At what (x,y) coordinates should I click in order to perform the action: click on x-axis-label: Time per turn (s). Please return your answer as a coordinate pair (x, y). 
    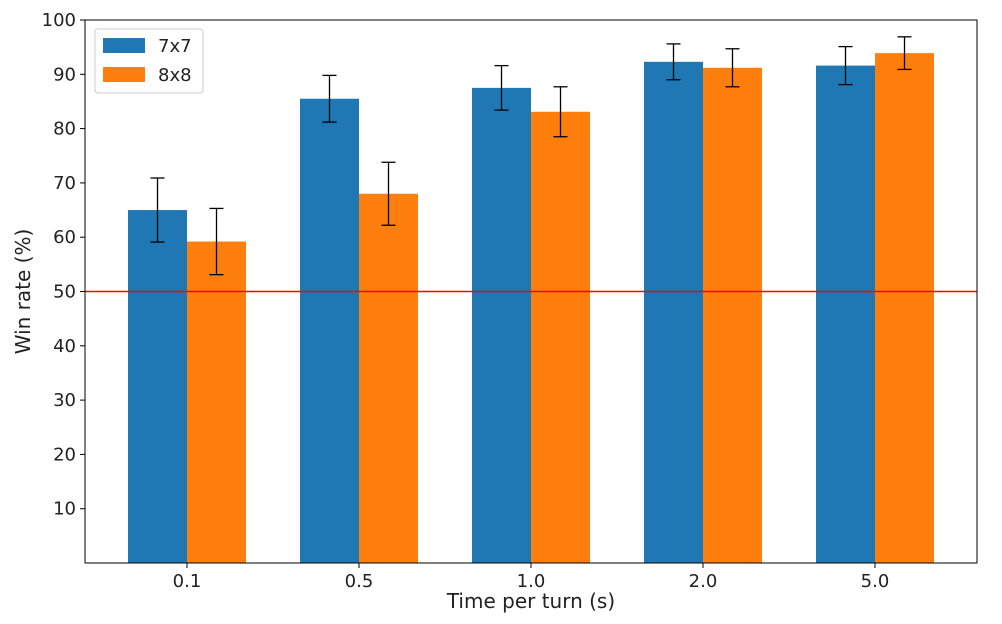
    Looking at the image, I should click on (530, 601).